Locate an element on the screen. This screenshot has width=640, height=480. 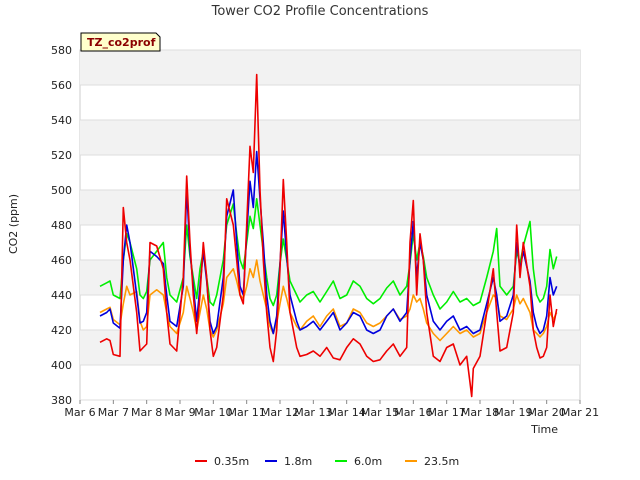
badge-label: TZ_co2prof is located at coordinates (121, 42).